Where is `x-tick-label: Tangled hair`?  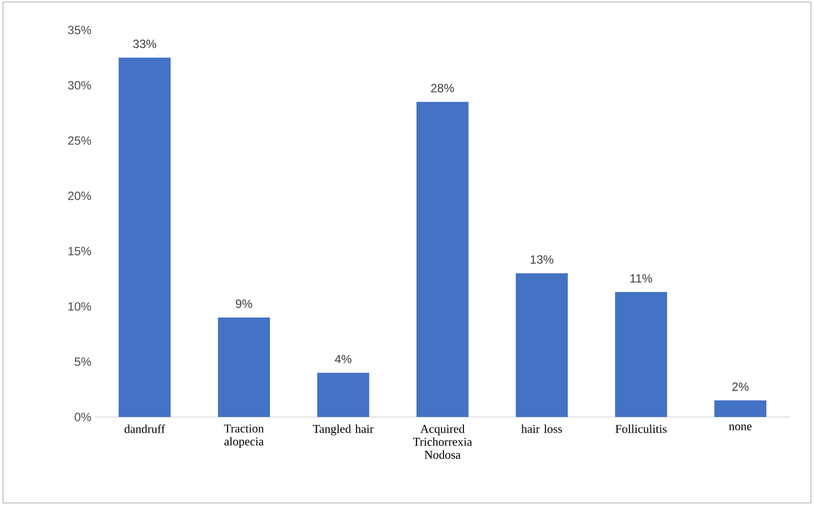 x-tick-label: Tangled hair is located at coordinates (343, 430).